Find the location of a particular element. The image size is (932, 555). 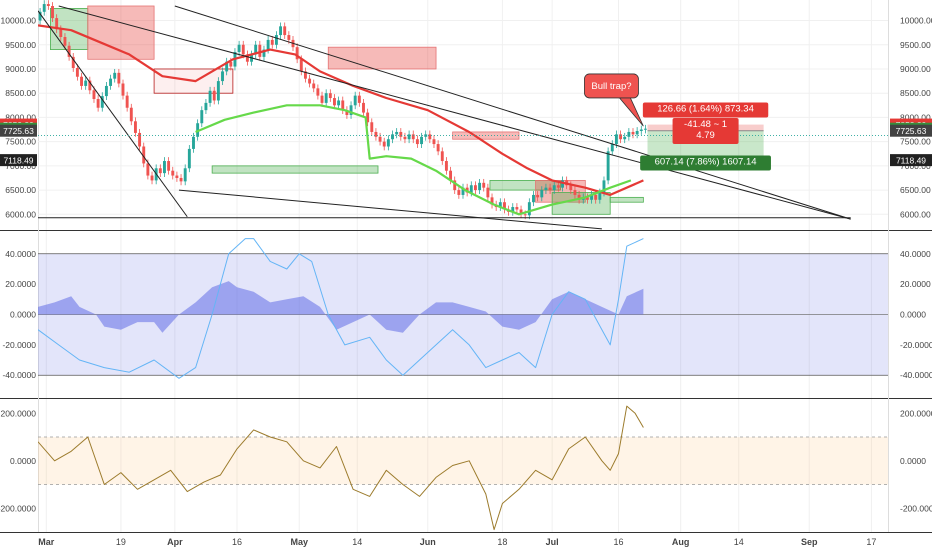

price-tick-label: 9500.00 is located at coordinates (915, 45).